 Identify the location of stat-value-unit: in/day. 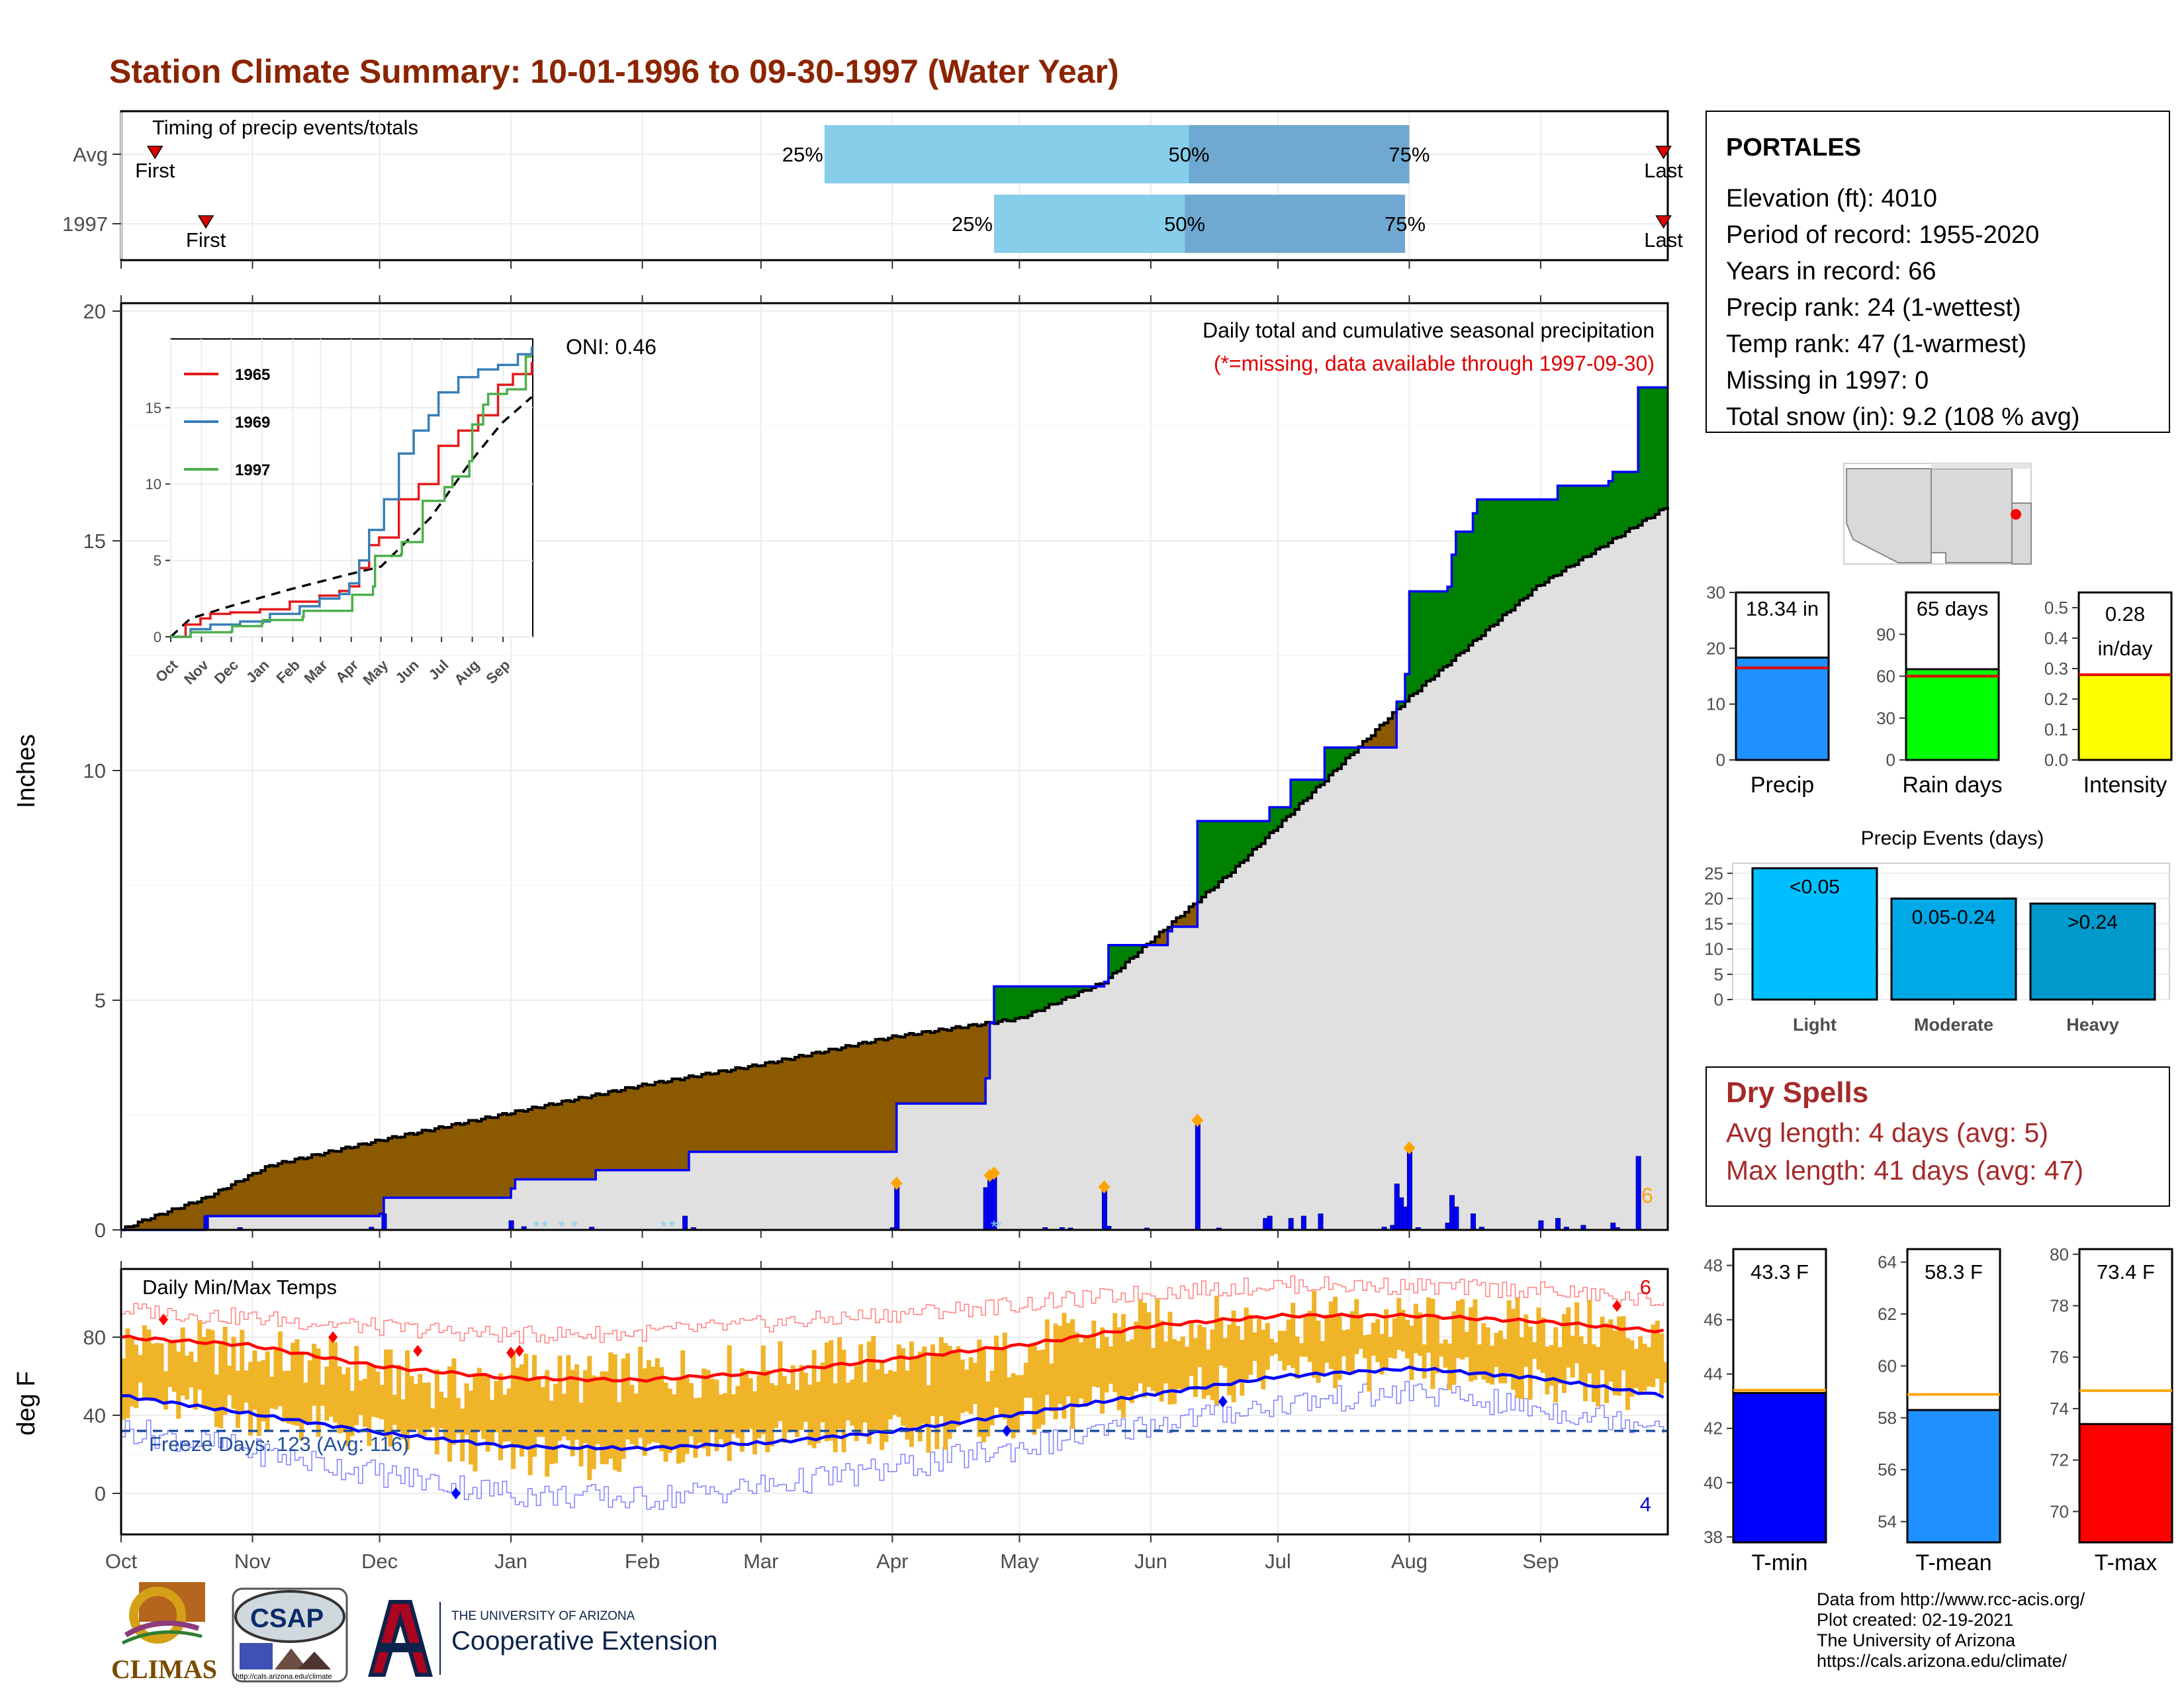
(2125, 648).